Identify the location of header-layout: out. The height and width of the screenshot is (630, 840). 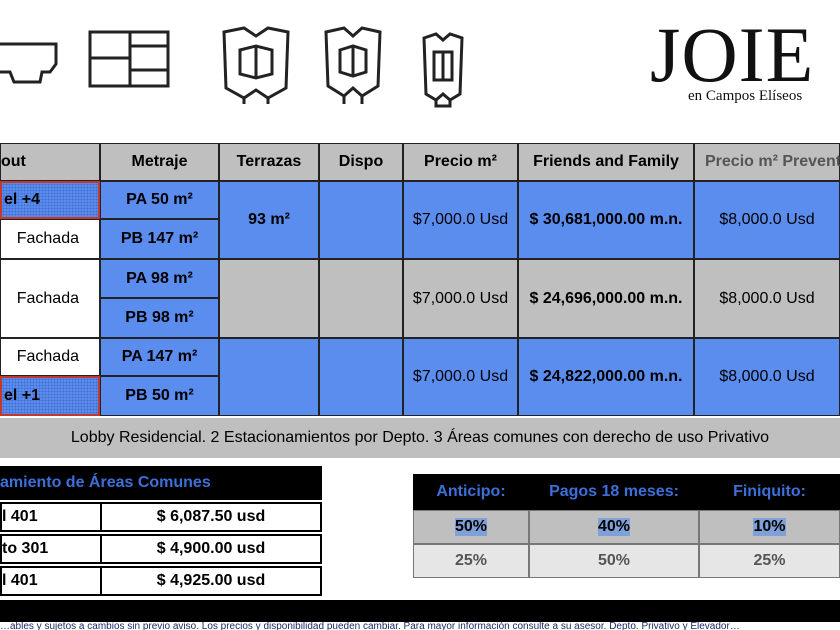
(50, 162).